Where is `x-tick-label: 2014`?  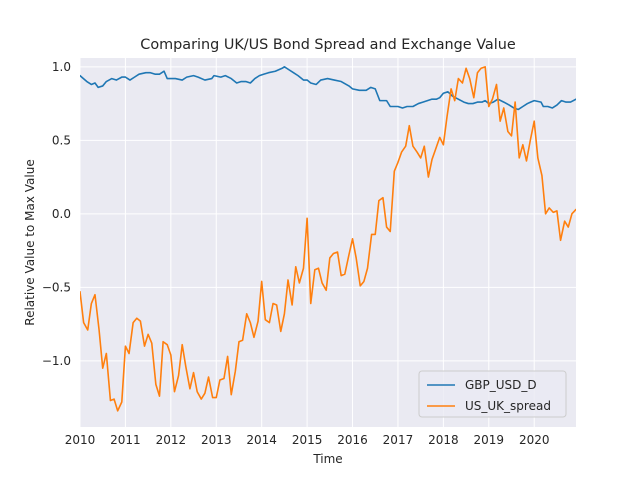 x-tick-label: 2014 is located at coordinates (261, 440).